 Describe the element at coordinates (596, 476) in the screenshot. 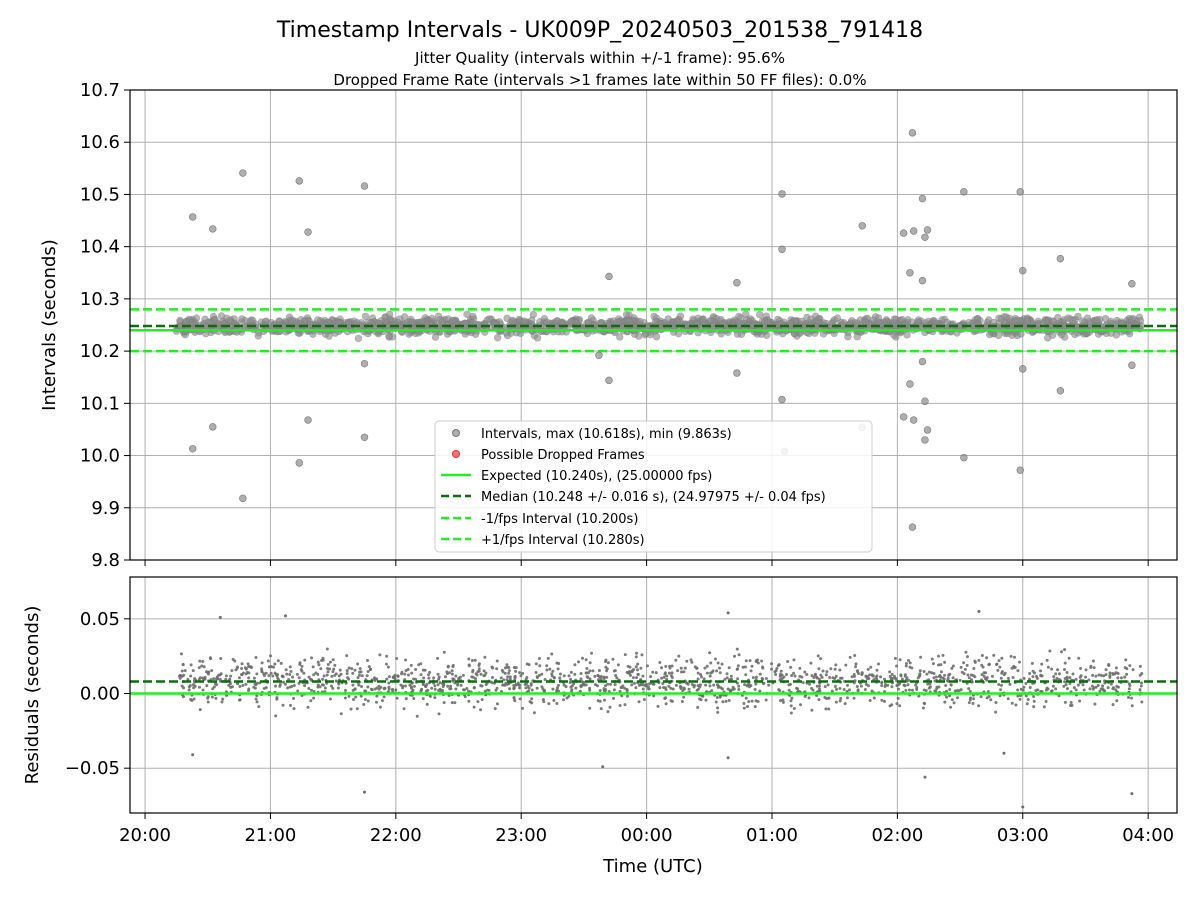

I see `legend-label-expected: Expected (10.240s), (25.00000 fps)` at that location.